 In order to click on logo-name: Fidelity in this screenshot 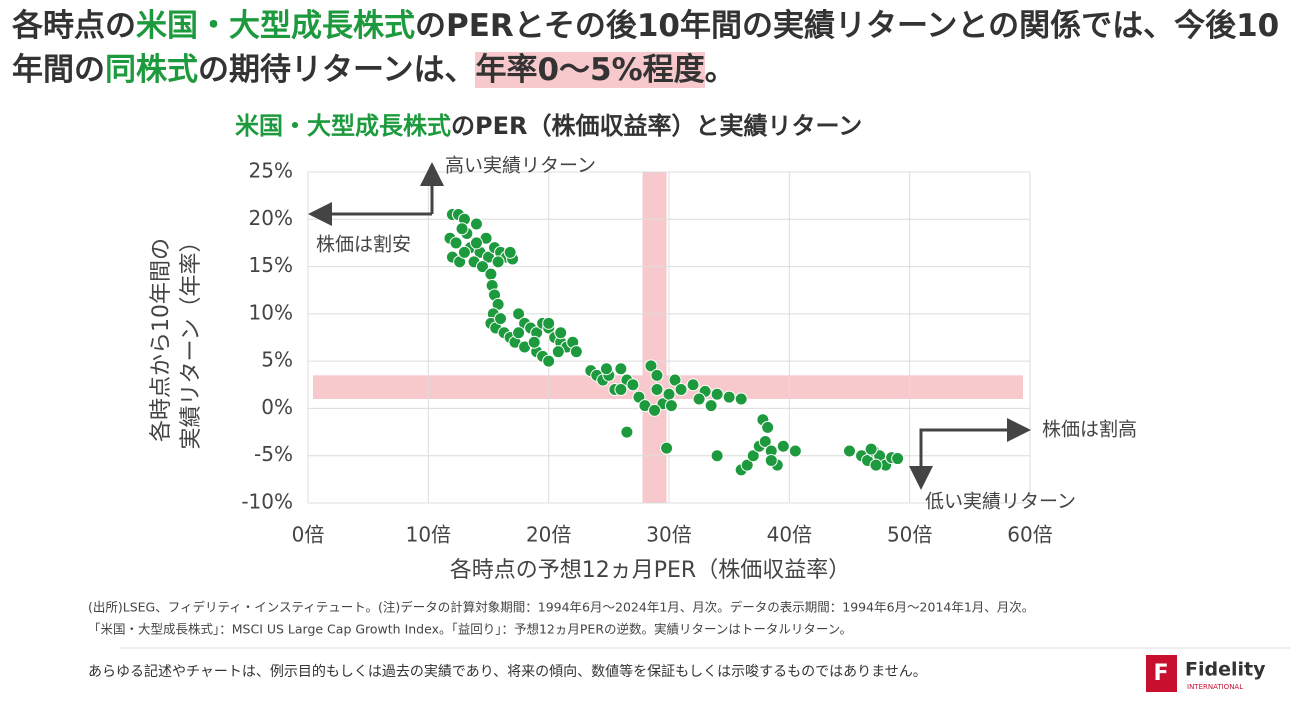, I will do `click(1225, 670)`.